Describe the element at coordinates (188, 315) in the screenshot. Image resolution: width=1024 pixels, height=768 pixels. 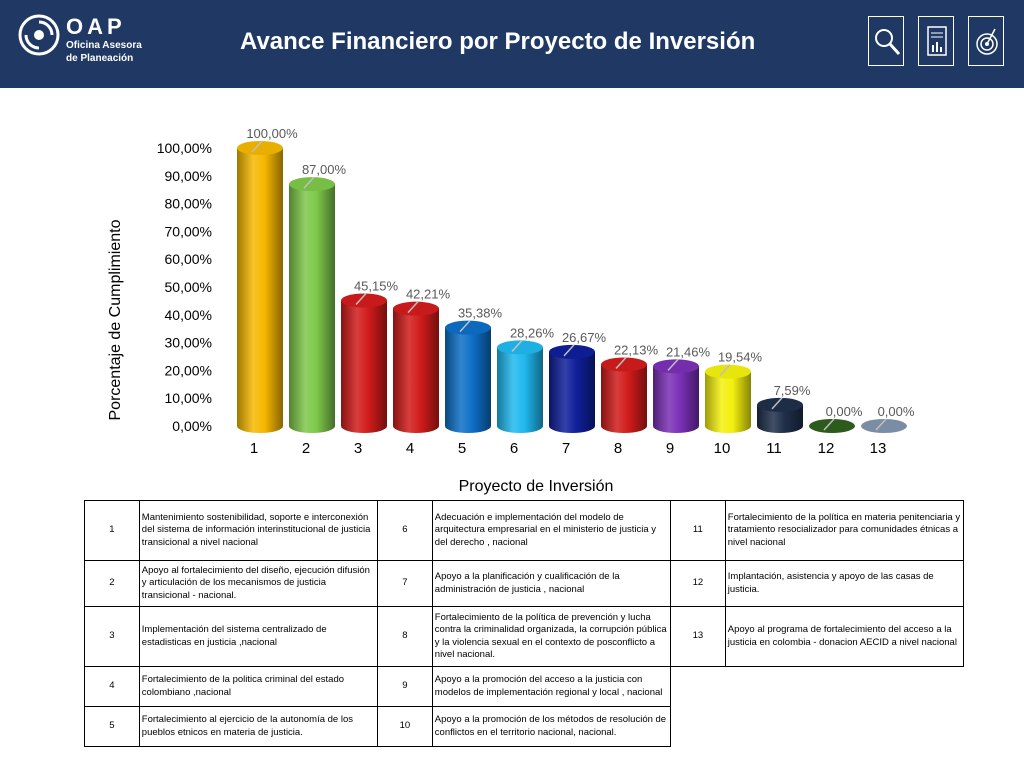
I see `y-tick-label: 40,00%` at that location.